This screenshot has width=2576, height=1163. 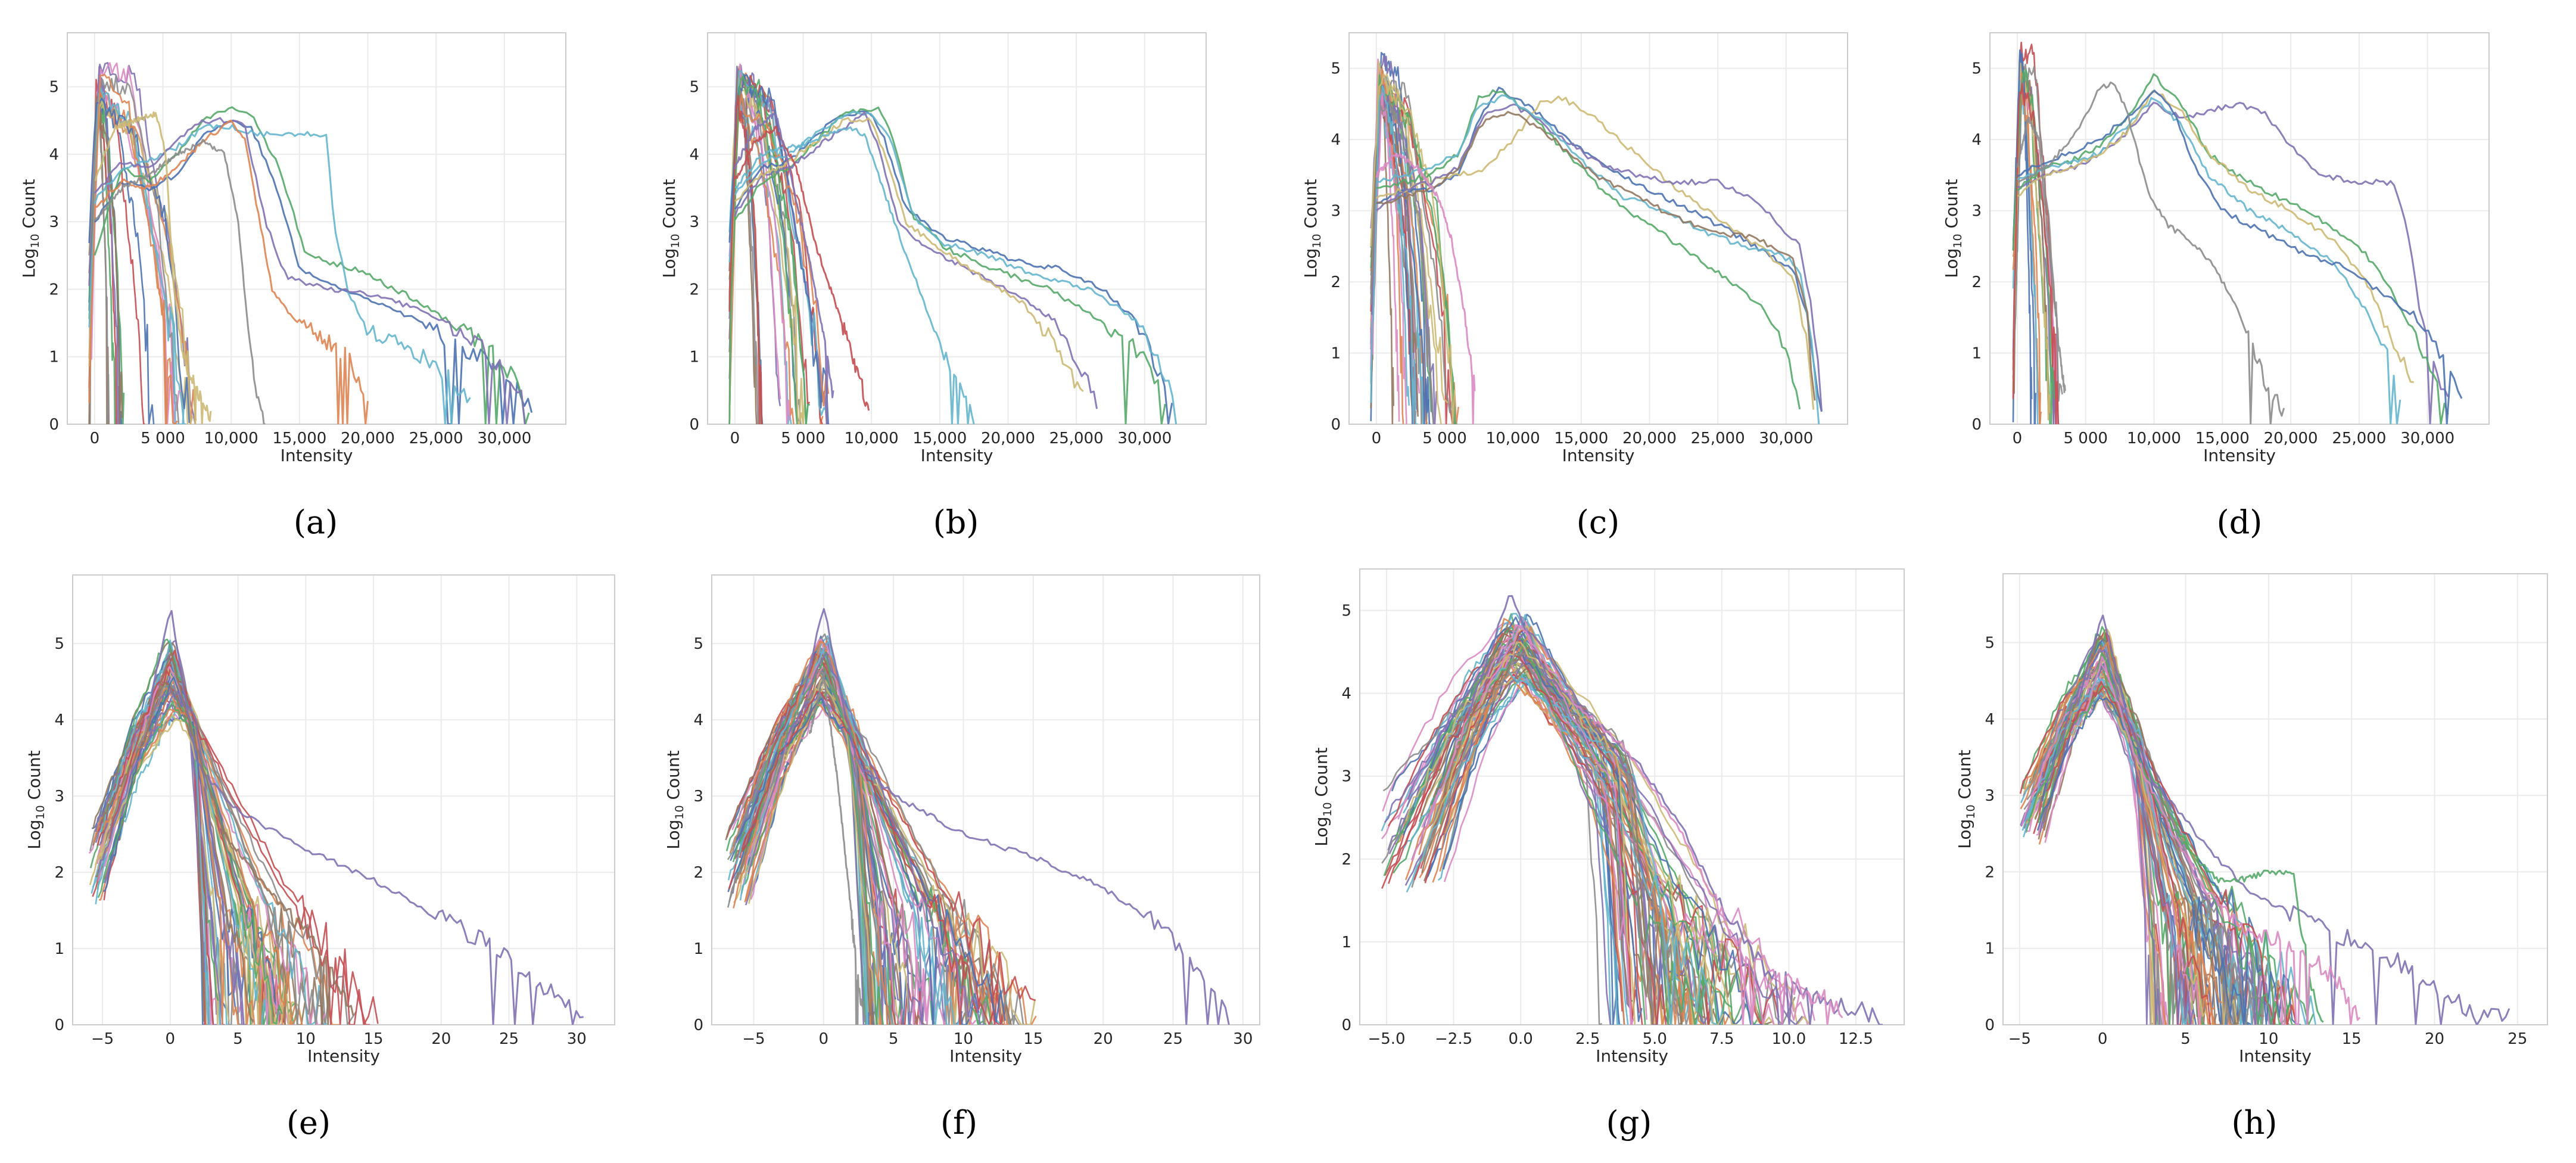 I want to click on panel-caption: (g), so click(x=1629, y=1123).